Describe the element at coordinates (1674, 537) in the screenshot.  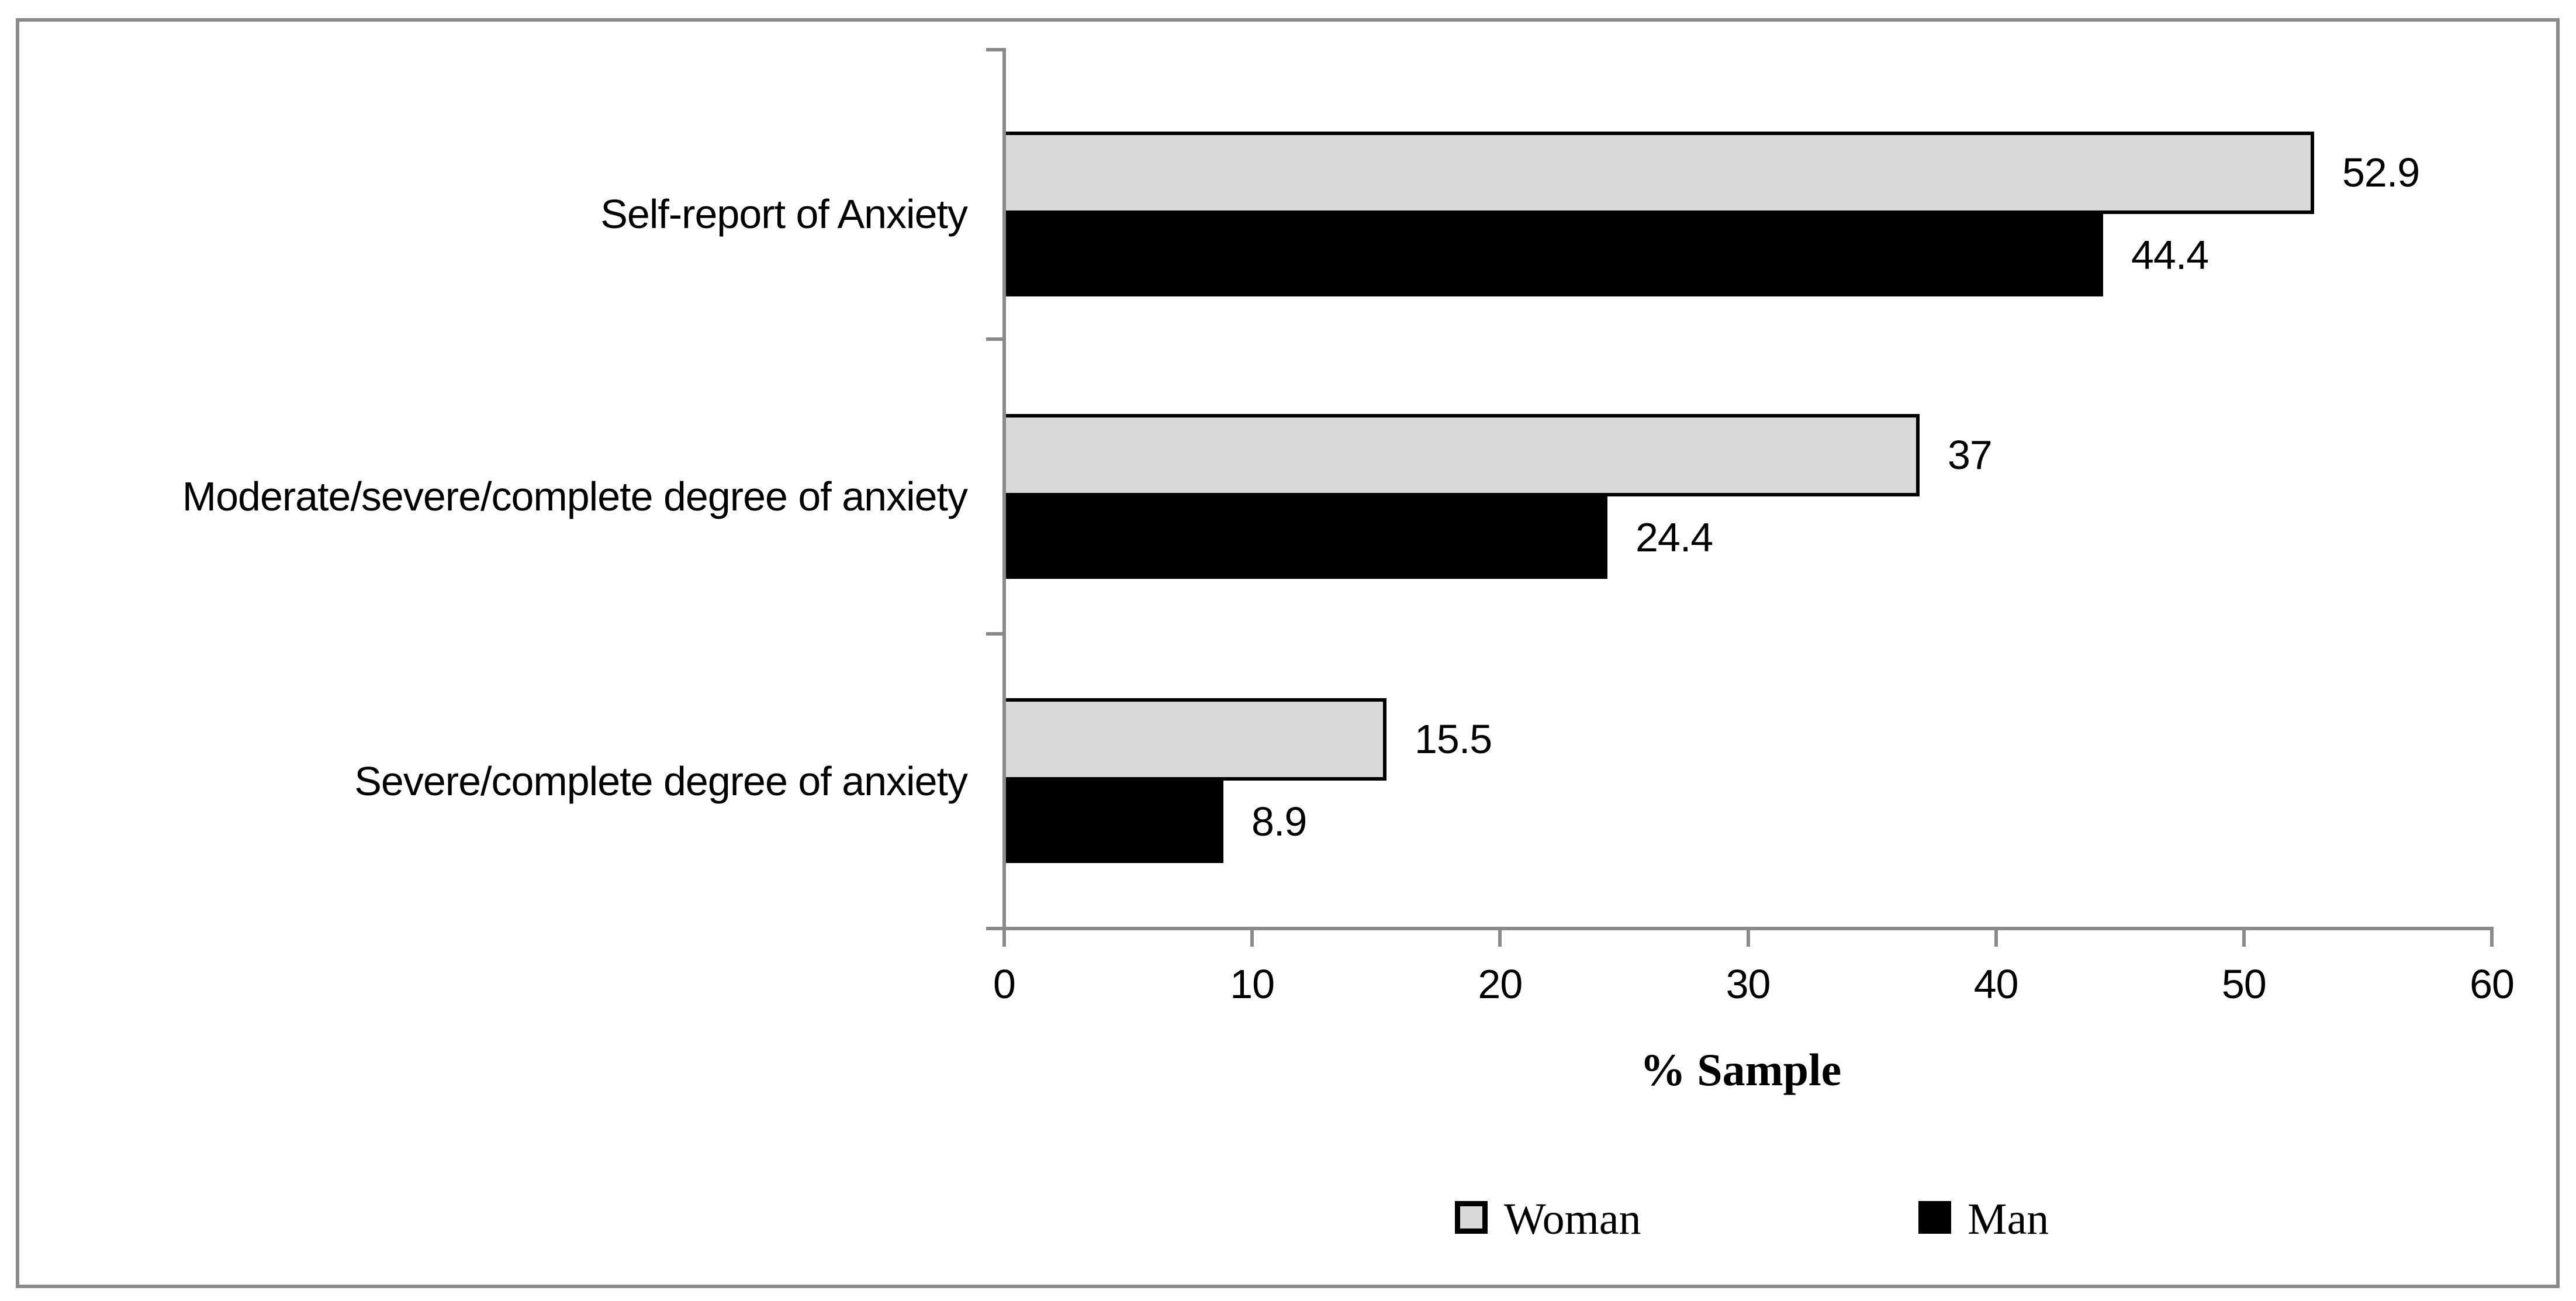
I see `bar-value-label: 24.4` at that location.